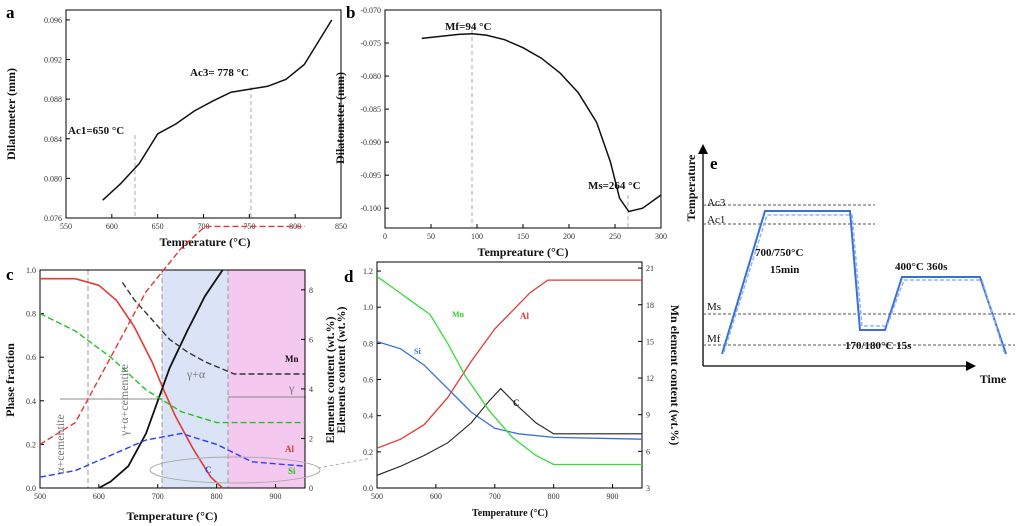 The height and width of the screenshot is (526, 1024). I want to click on panel-a-x-tick-label: 800, so click(295, 226).